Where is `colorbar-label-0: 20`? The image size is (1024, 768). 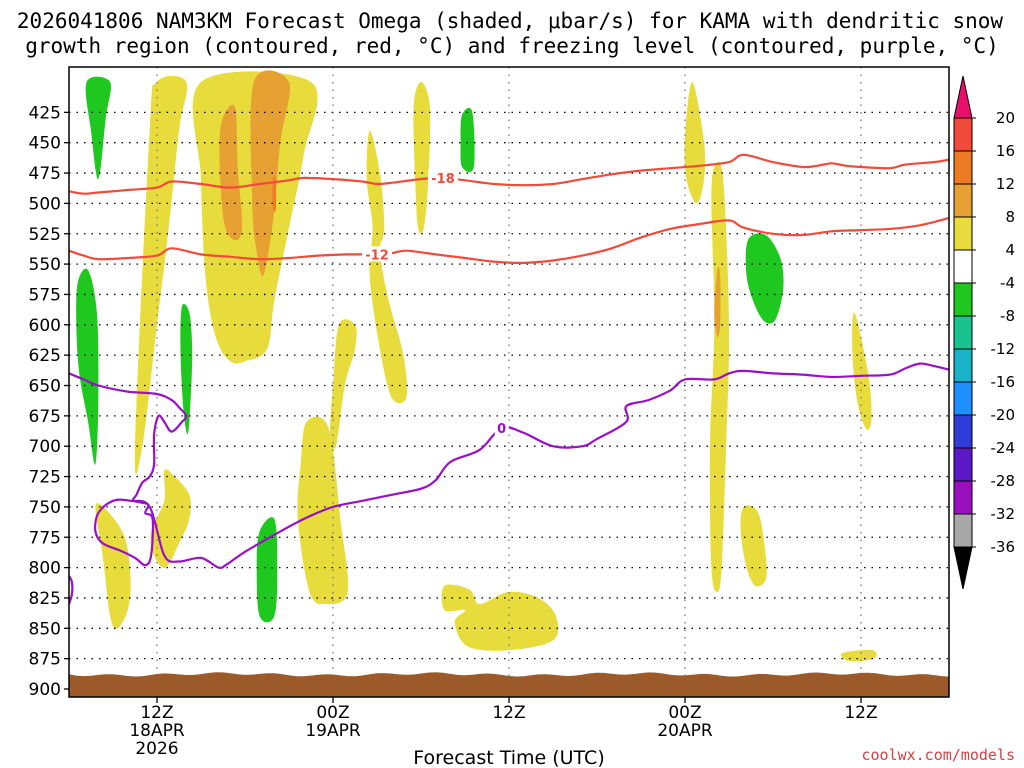 colorbar-label-0: 20 is located at coordinates (1005, 118).